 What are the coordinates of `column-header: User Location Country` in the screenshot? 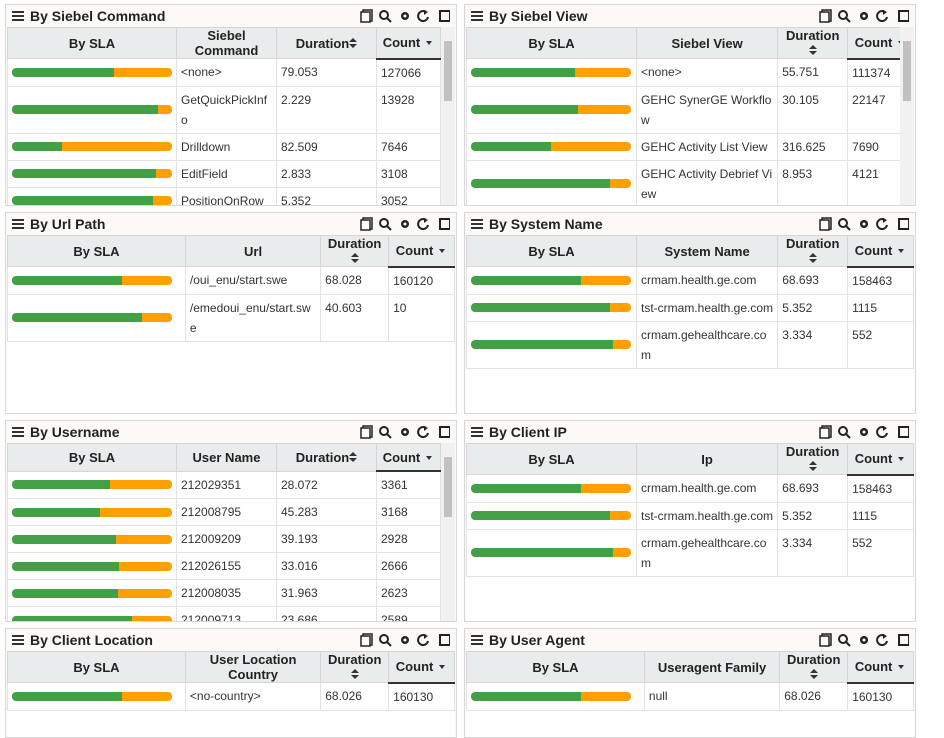 It's located at (253, 667).